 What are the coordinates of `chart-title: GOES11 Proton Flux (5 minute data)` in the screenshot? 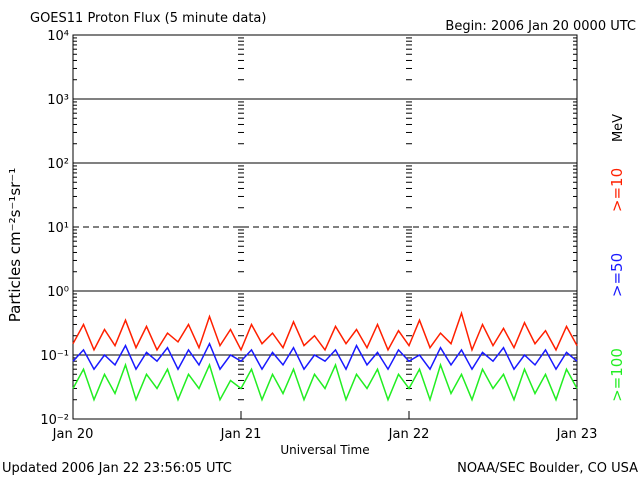 It's located at (148, 18).